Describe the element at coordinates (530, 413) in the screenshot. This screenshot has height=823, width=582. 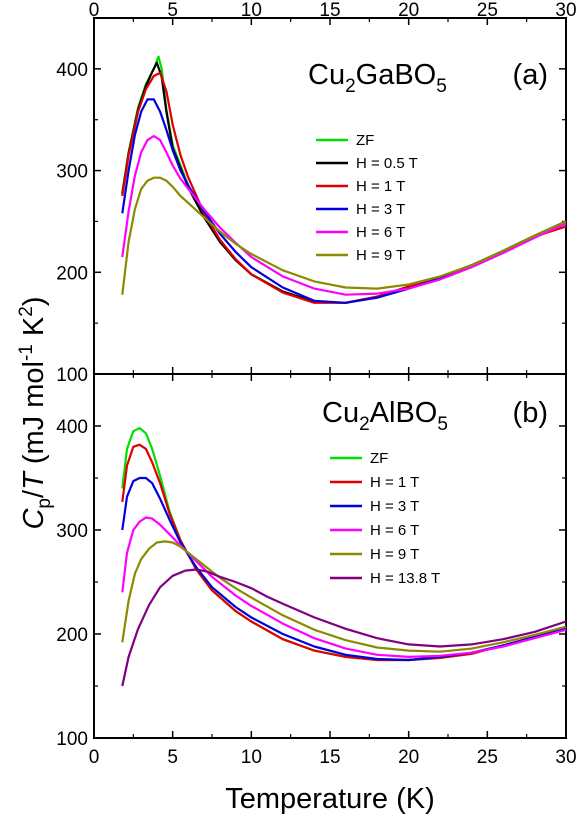
I see `panel-tag: (b)` at that location.